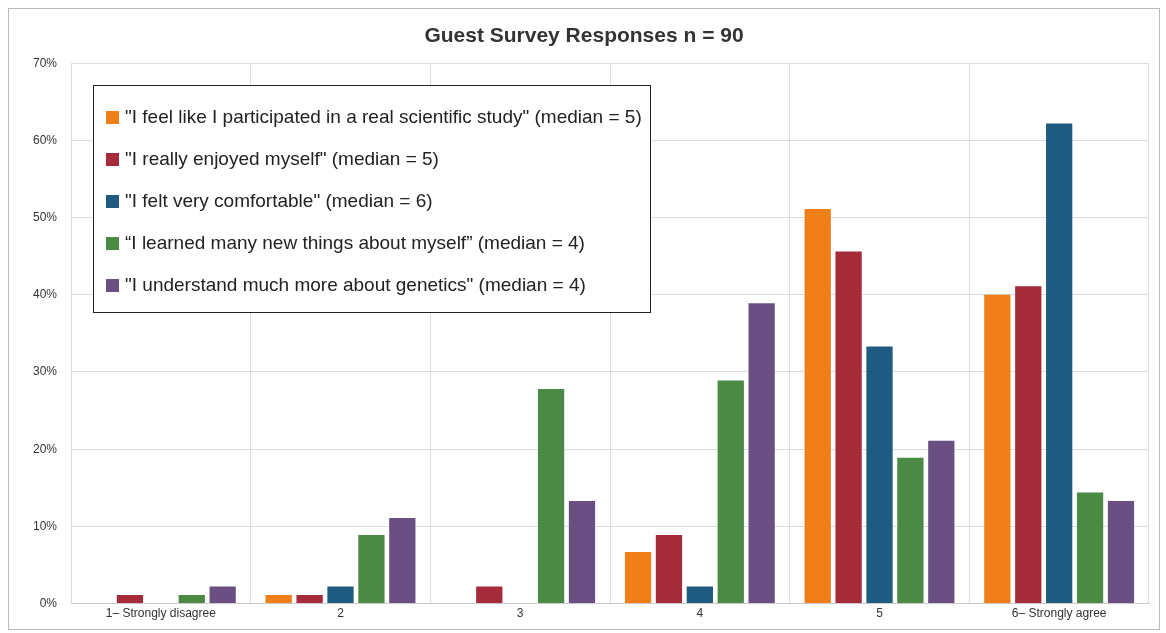 The height and width of the screenshot is (633, 1166). Describe the element at coordinates (45, 371) in the screenshot. I see `y-tick-label: 30%` at that location.